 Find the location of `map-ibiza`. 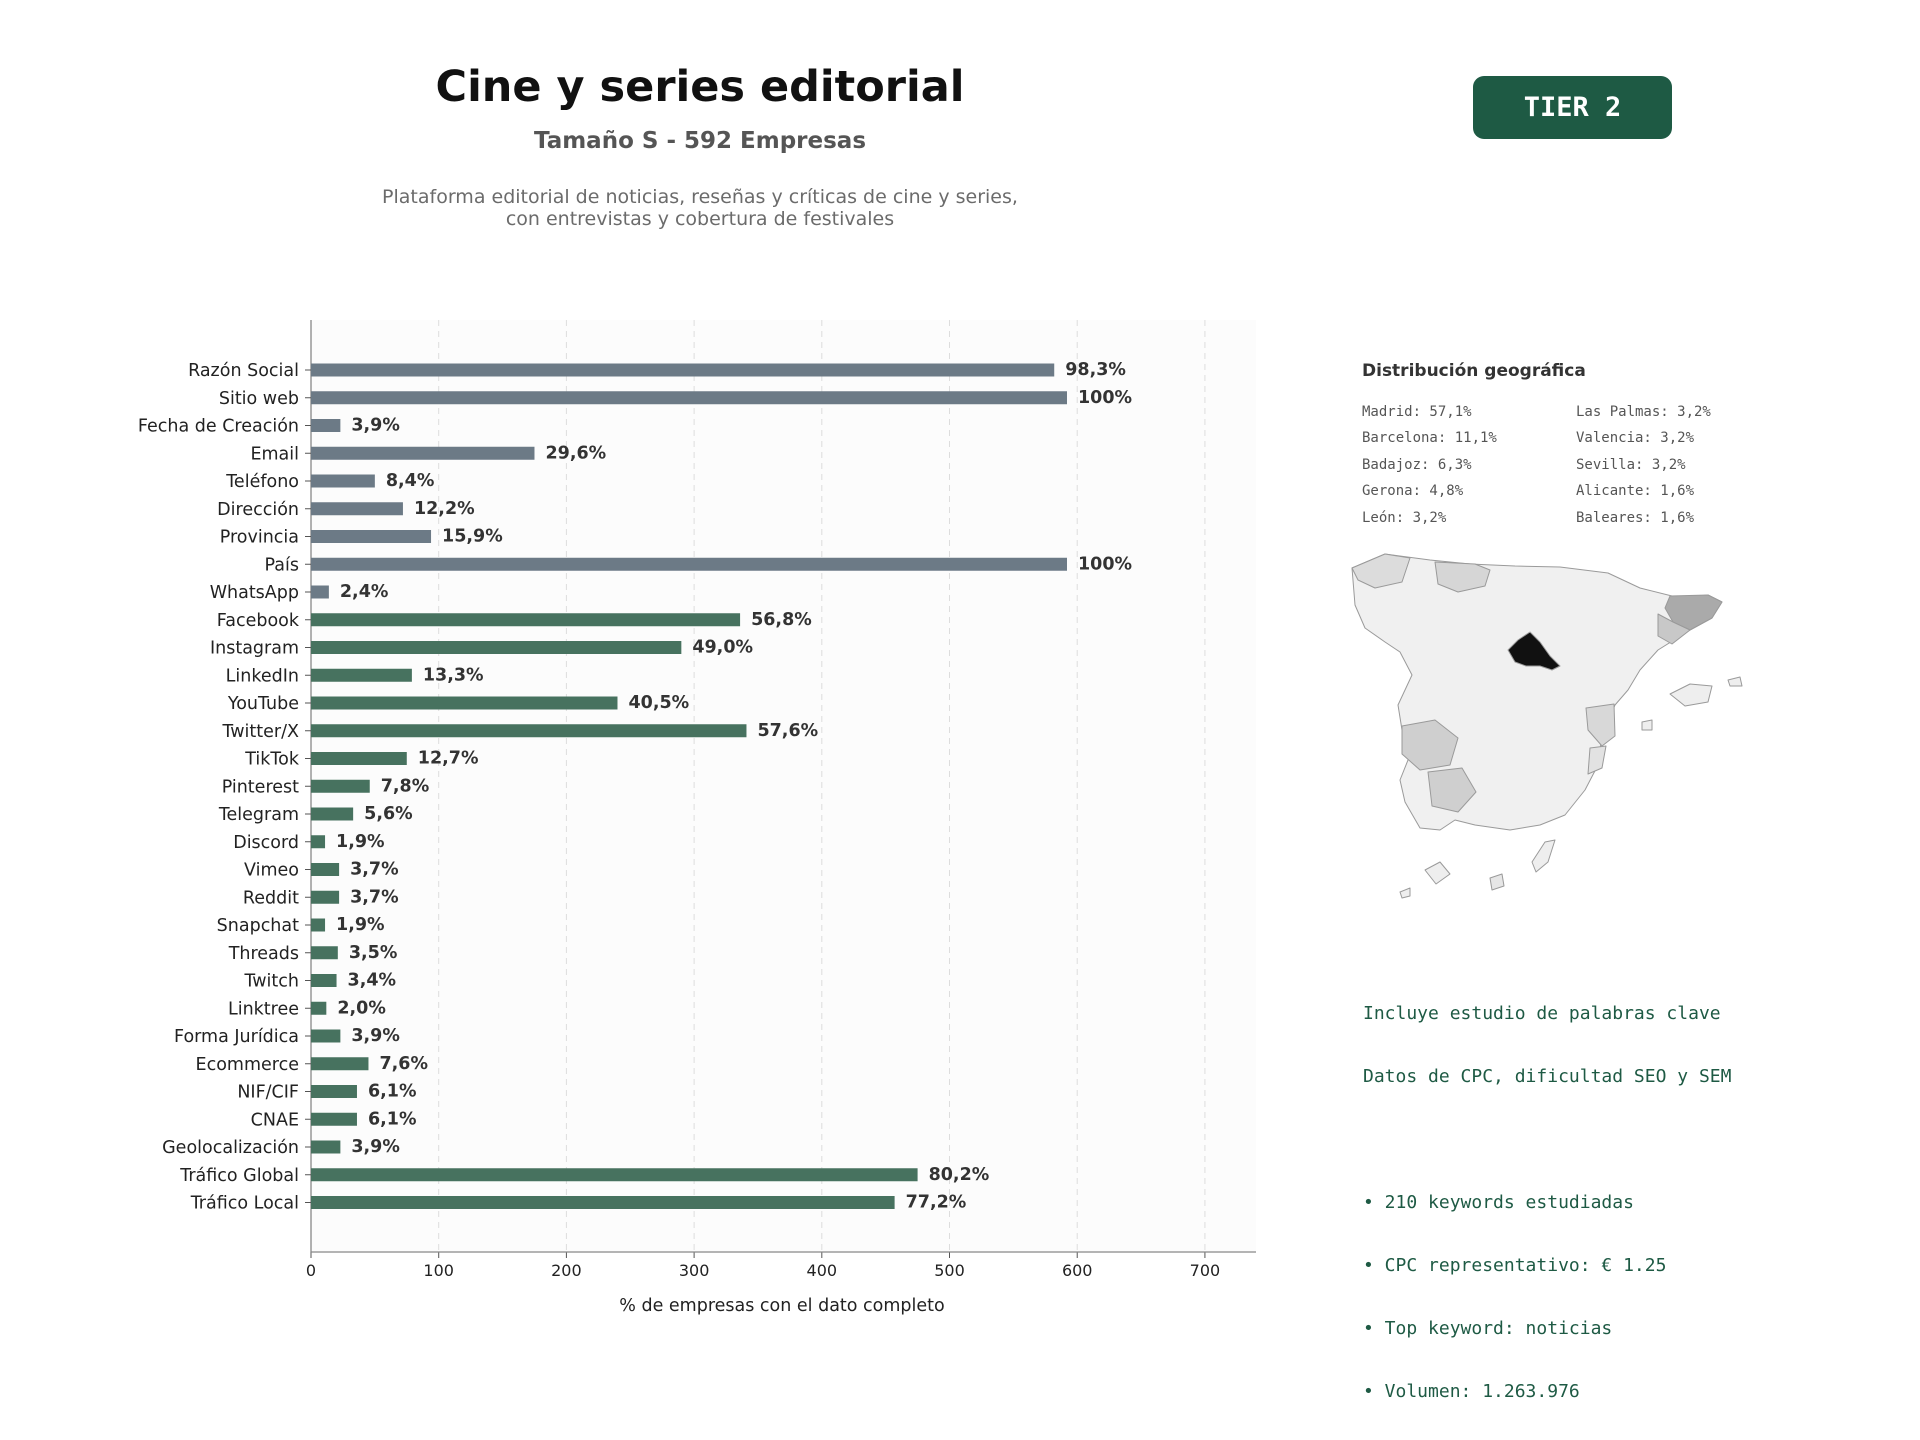

map-ibiza is located at coordinates (1647, 725).